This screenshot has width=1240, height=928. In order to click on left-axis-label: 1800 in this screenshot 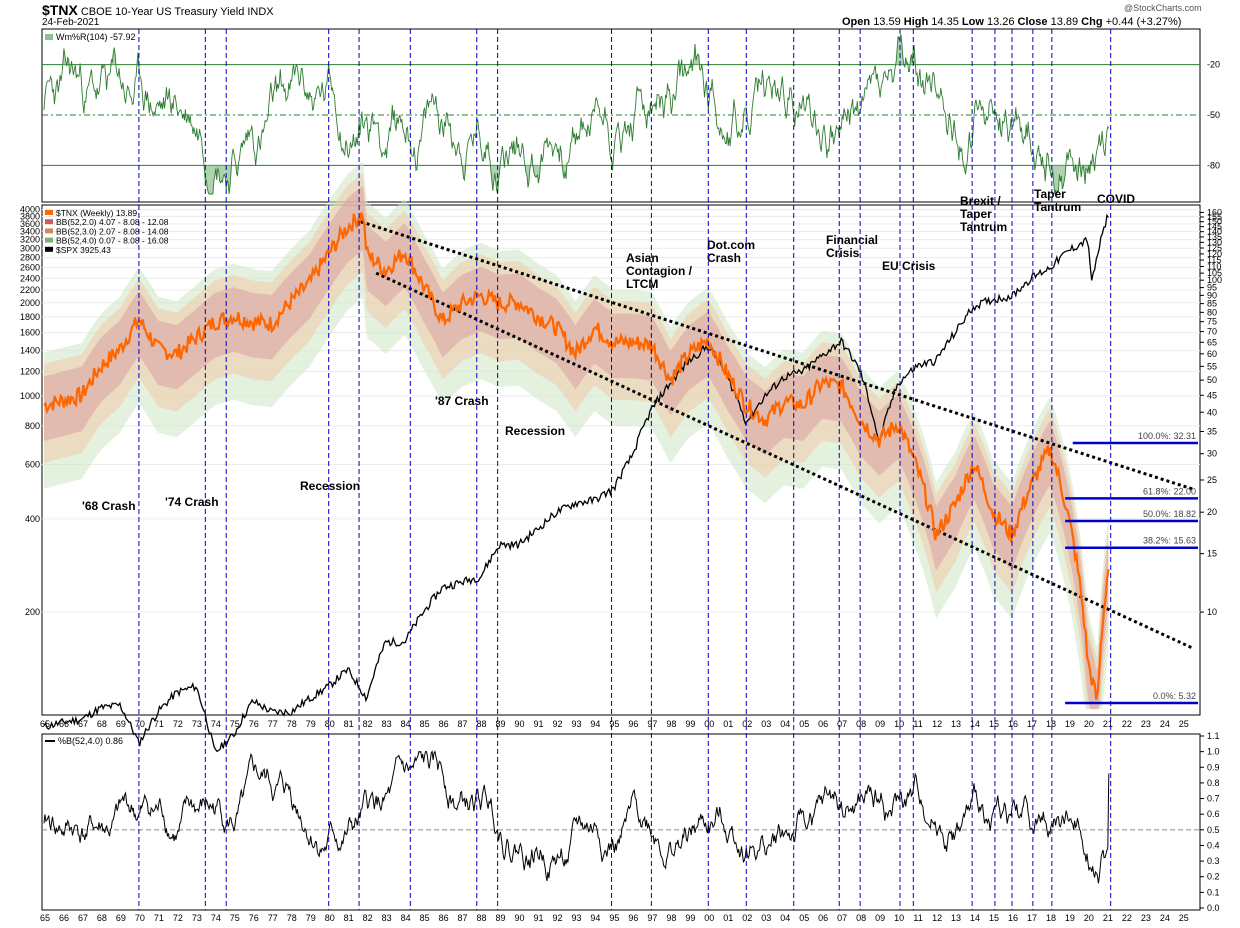, I will do `click(30, 317)`.